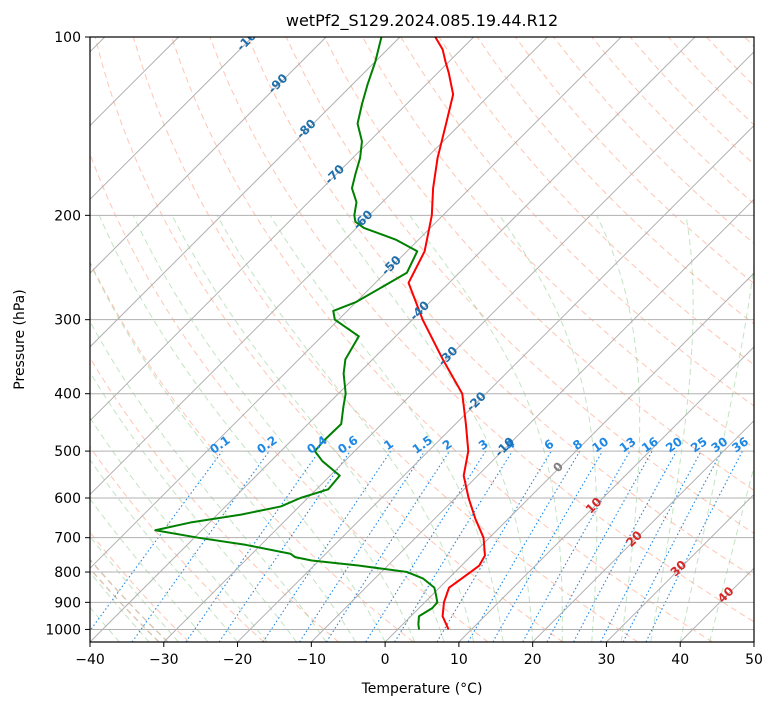 This screenshot has height=708, width=775. What do you see at coordinates (422, 689) in the screenshot?
I see `x-axis-label: Temperature (°C)` at bounding box center [422, 689].